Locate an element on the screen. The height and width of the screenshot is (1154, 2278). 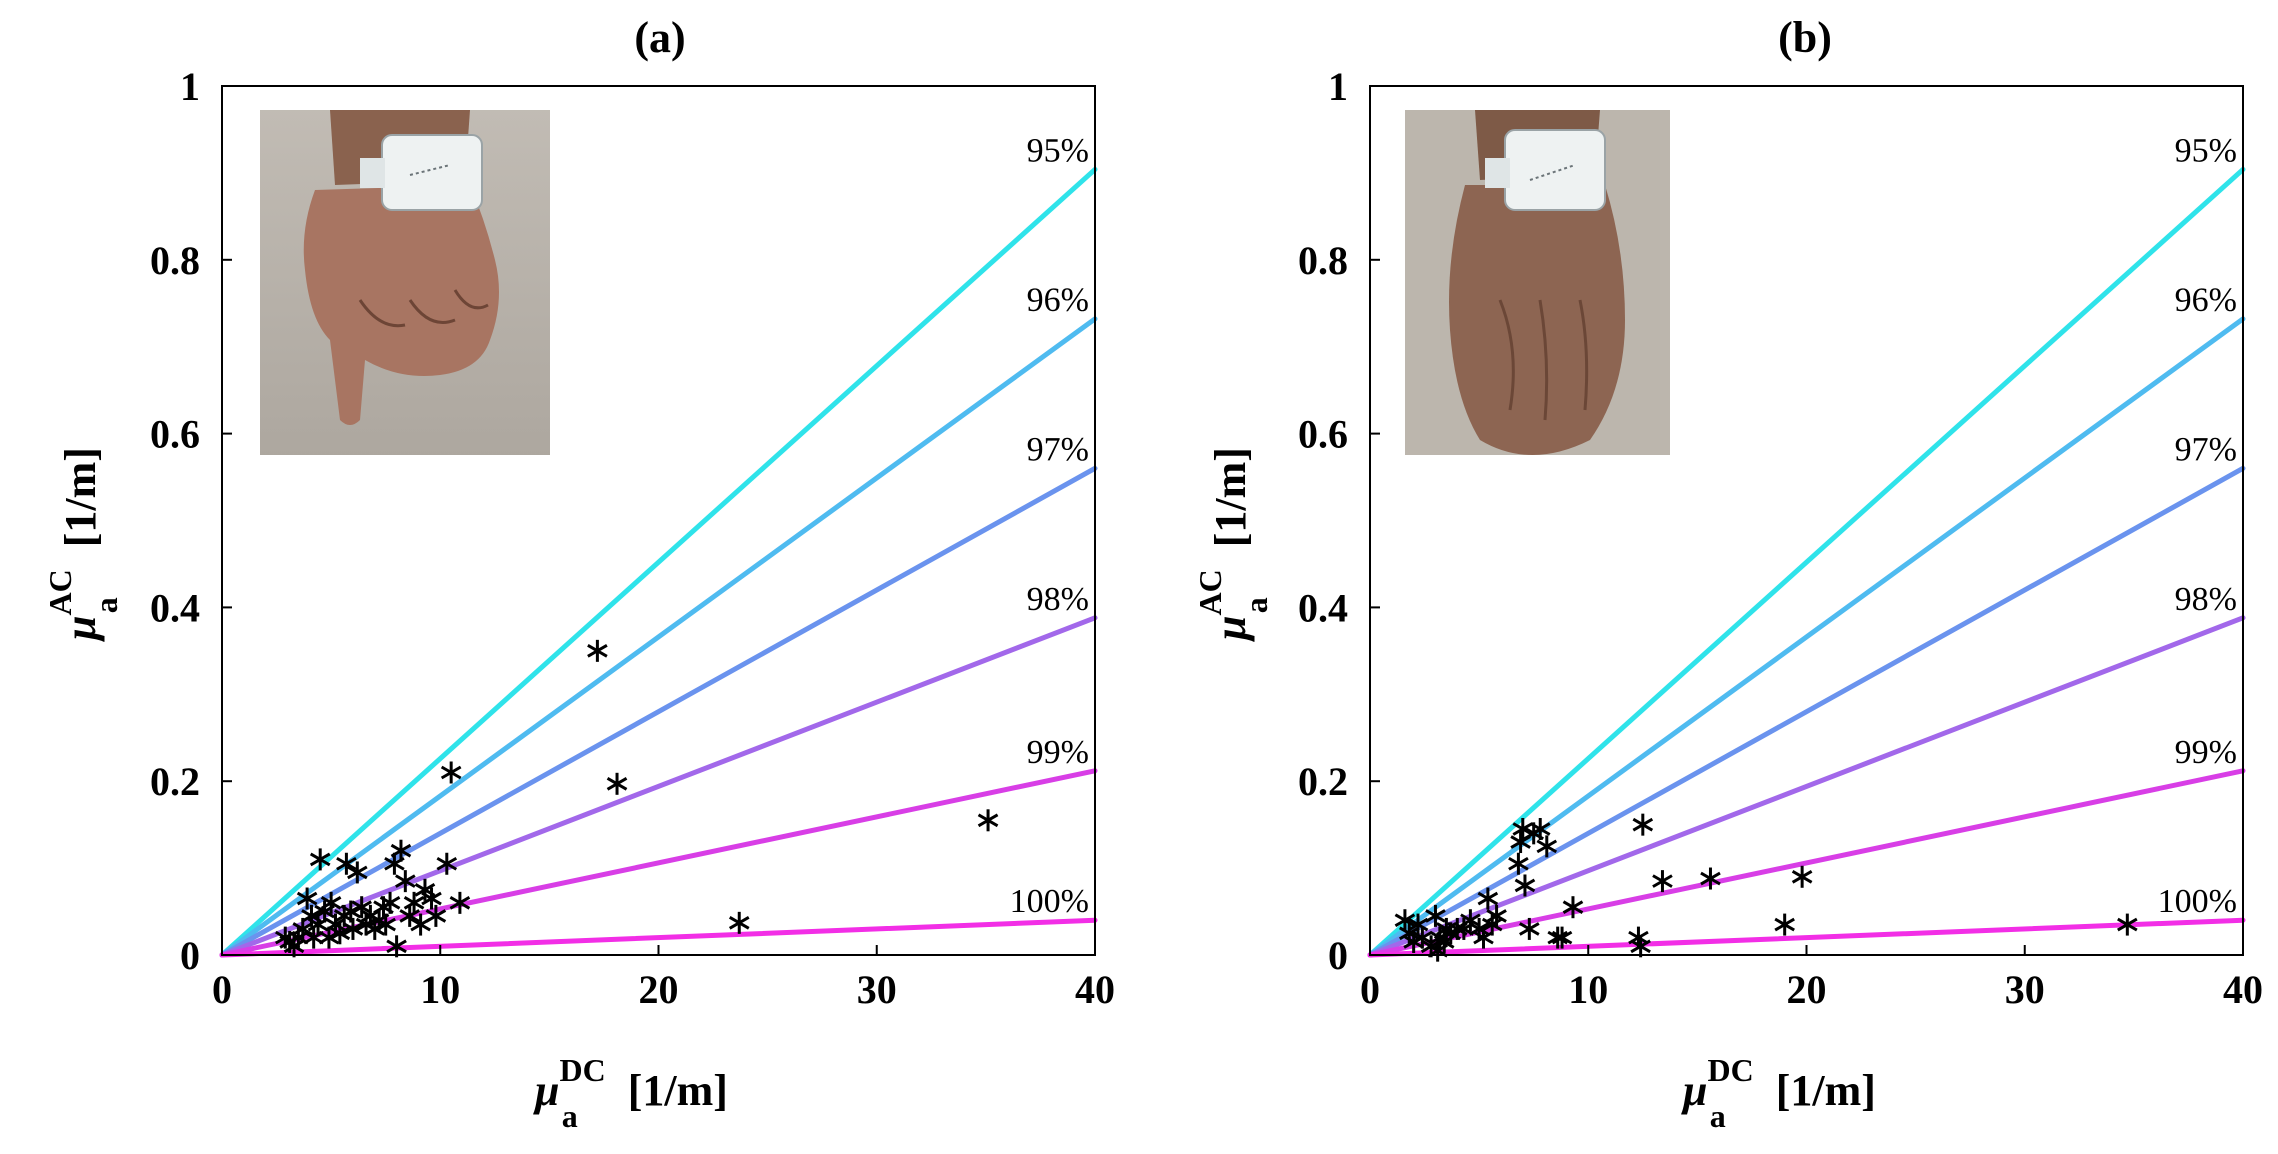
x-axis-label: μDC a [1/m] is located at coordinates (630, 1093).